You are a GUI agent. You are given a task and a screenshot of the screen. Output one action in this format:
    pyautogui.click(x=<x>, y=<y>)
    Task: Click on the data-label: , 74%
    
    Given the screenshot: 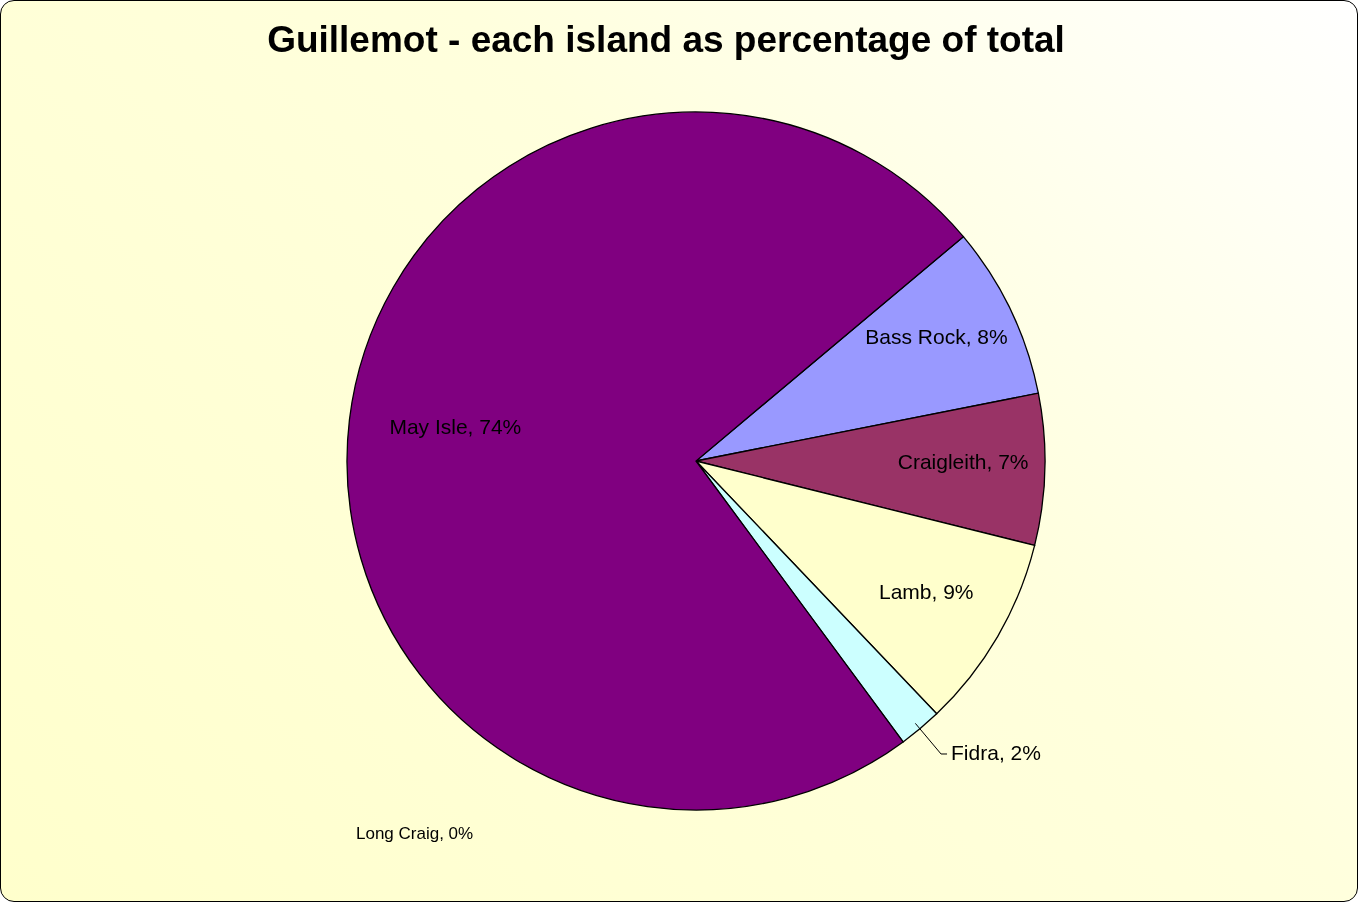 What is the action you would take?
    pyautogui.click(x=494, y=426)
    